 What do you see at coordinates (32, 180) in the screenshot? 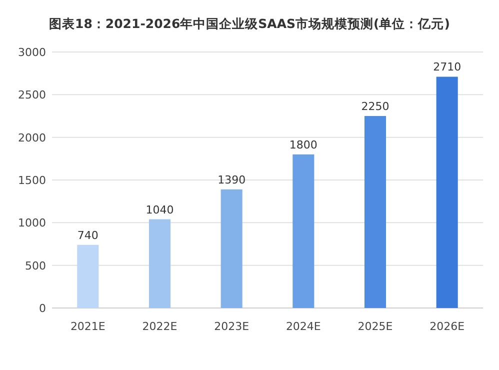
I see `y-tick-label: 1500` at bounding box center [32, 180].